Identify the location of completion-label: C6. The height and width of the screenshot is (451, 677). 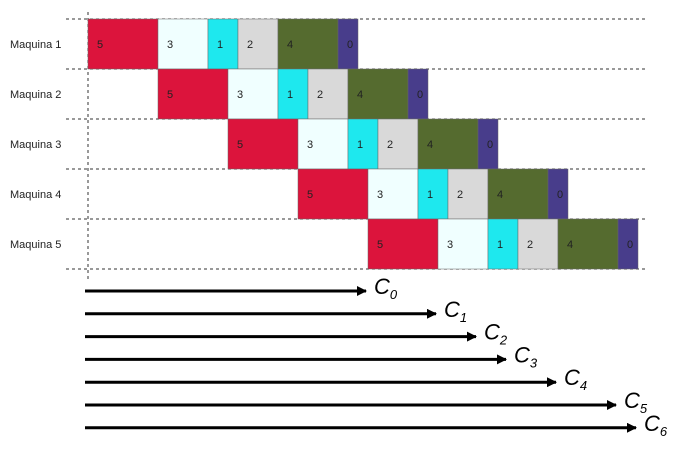
(656, 425).